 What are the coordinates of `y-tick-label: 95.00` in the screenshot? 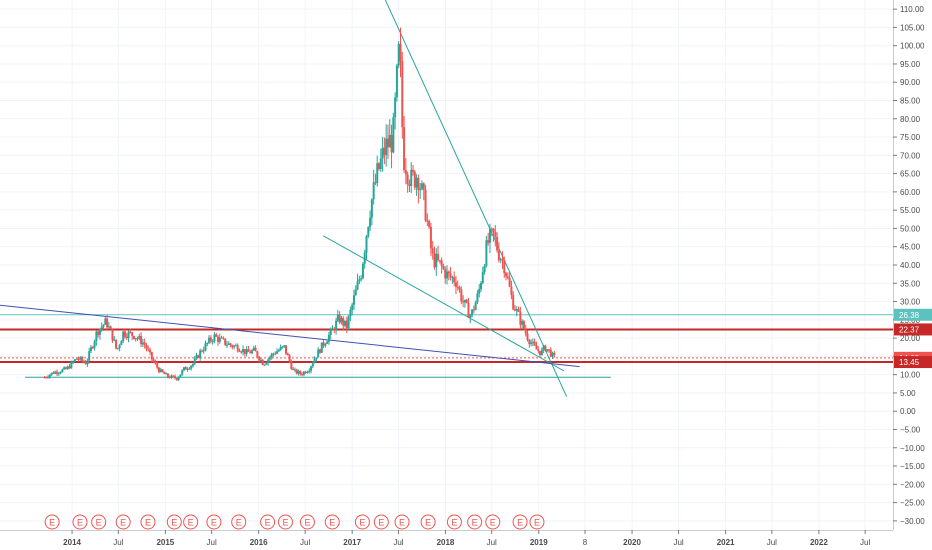 It's located at (910, 64).